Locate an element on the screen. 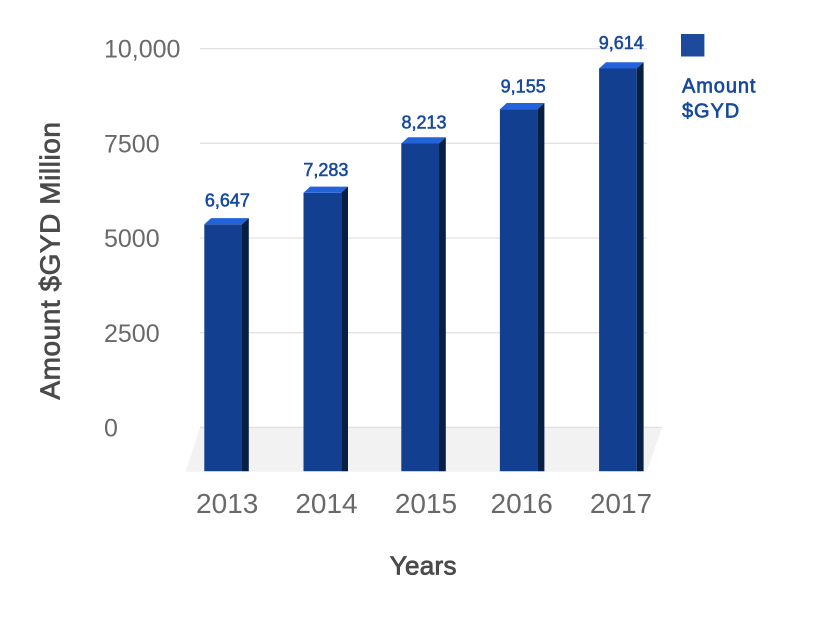  svg-text: Amount $GYD Million is located at coordinates (50, 261).